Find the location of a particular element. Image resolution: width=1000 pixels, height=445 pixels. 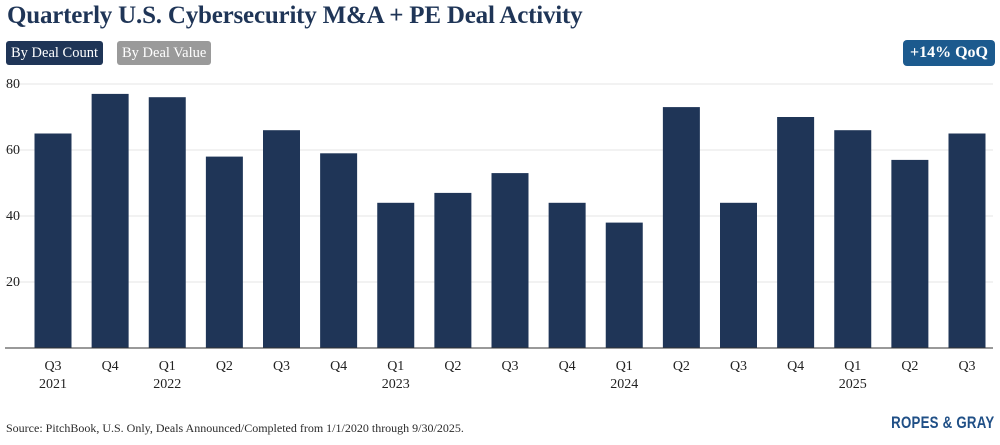

x-tick-year-label: 2025 is located at coordinates (853, 384).